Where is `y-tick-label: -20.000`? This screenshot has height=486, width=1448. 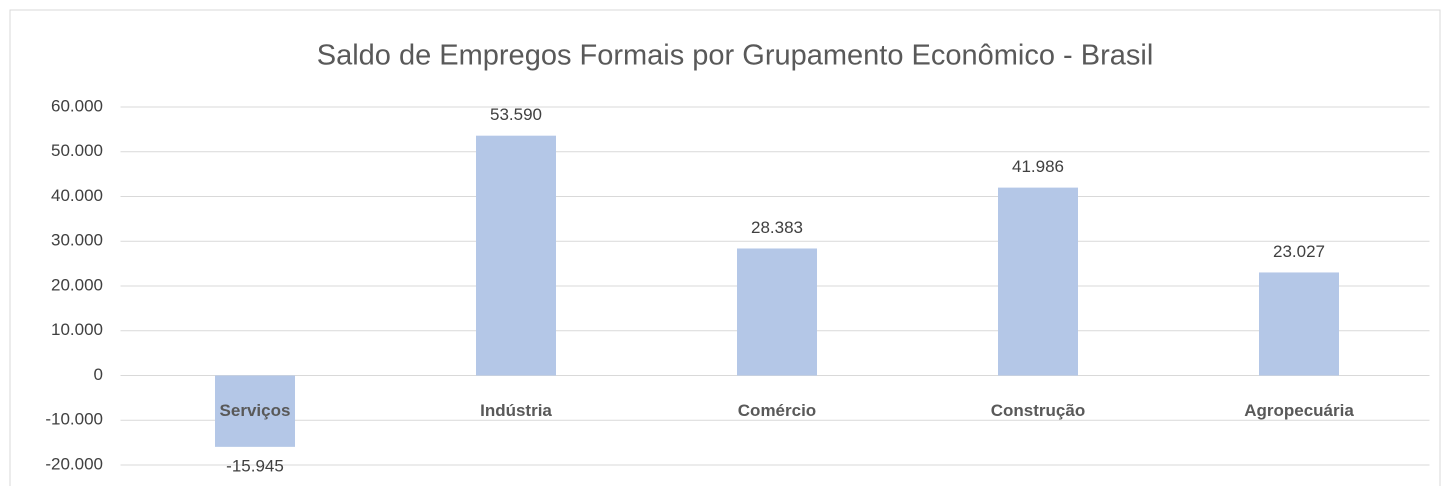
y-tick-label: -20.000 is located at coordinates (74, 463).